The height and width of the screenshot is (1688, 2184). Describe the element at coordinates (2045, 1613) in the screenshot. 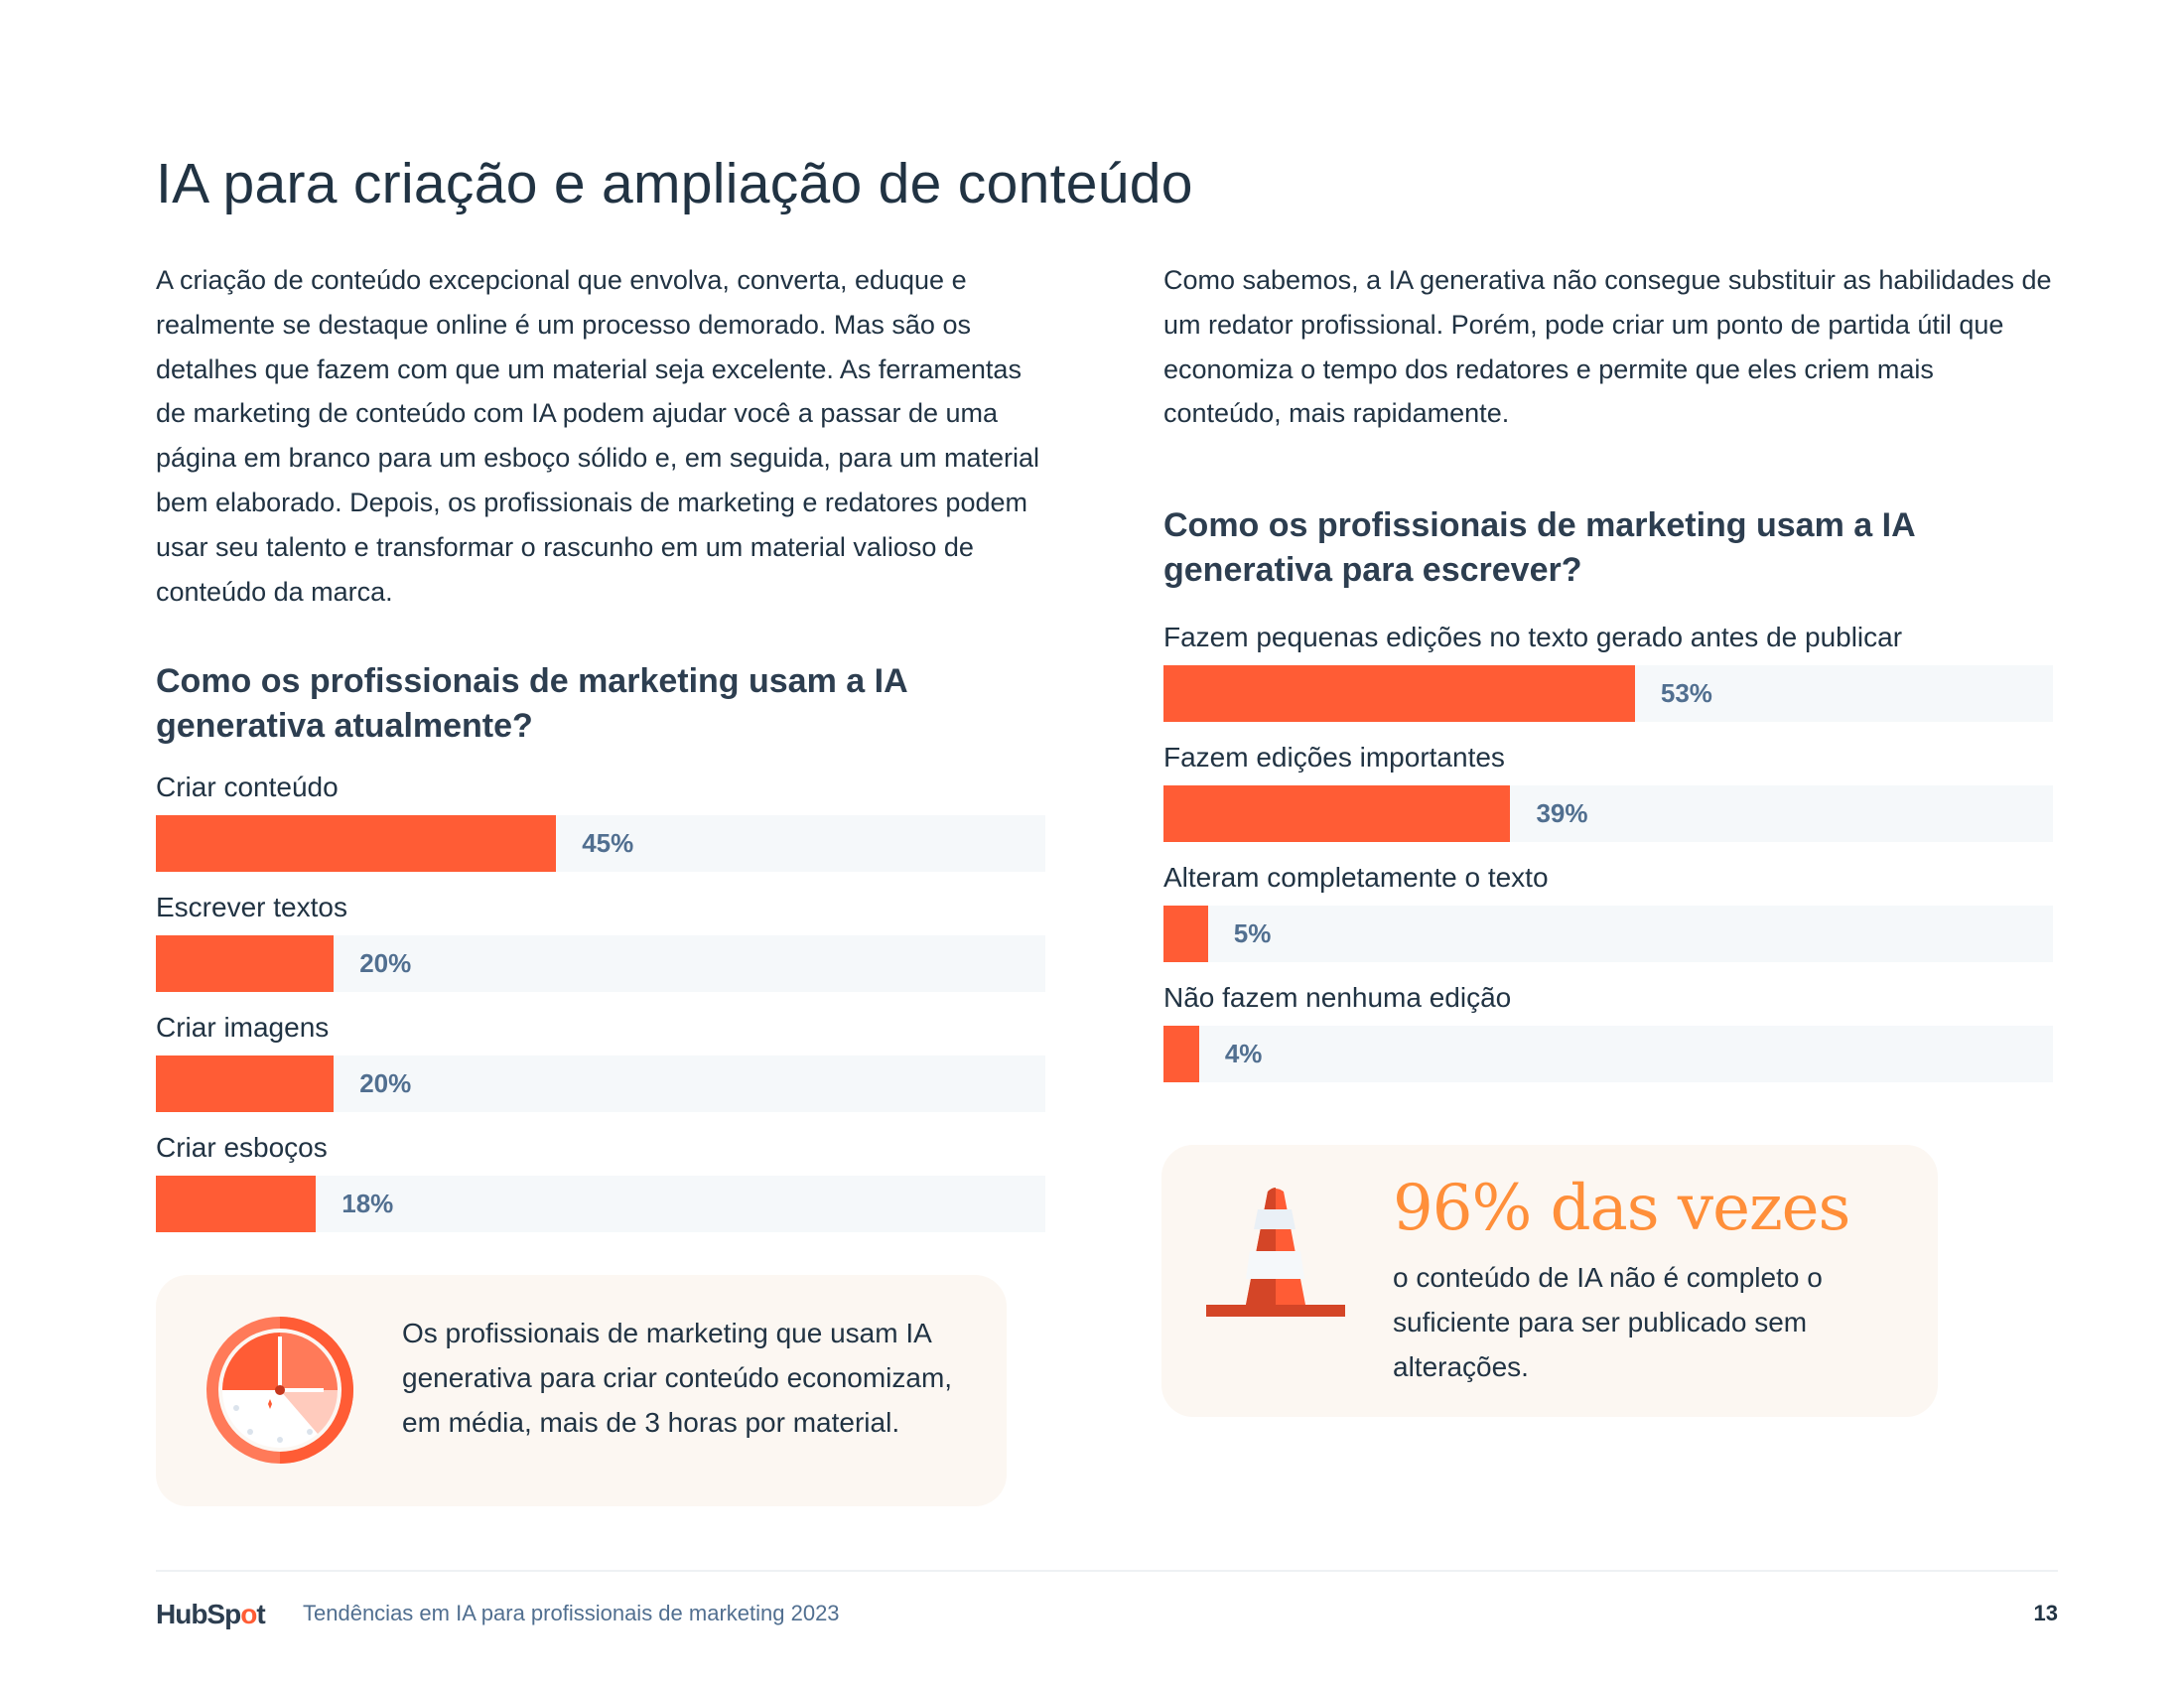

I see `page-number: 13` at that location.